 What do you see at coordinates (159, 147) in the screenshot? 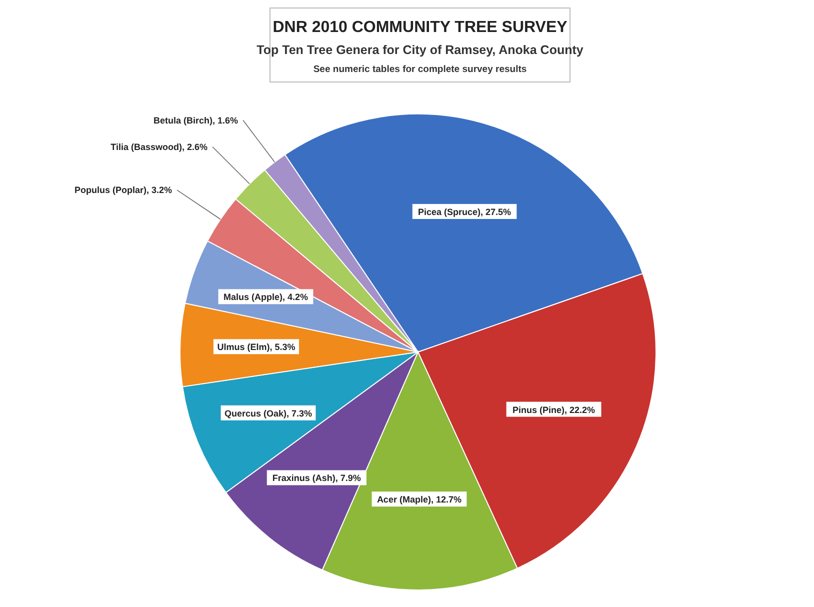
I see `slice-label: Tilia (Basswood), 2.6%` at bounding box center [159, 147].